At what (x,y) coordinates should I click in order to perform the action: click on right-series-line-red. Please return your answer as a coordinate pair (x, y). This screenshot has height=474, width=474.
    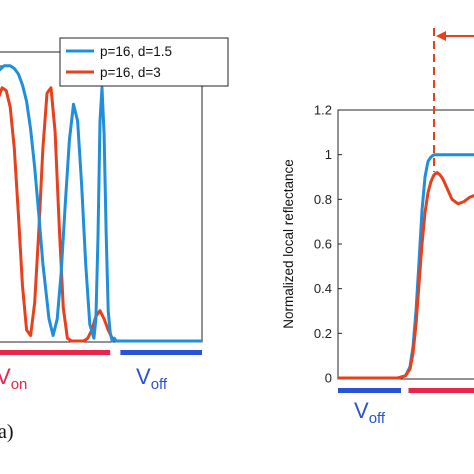
    Looking at the image, I should click on (406, 275).